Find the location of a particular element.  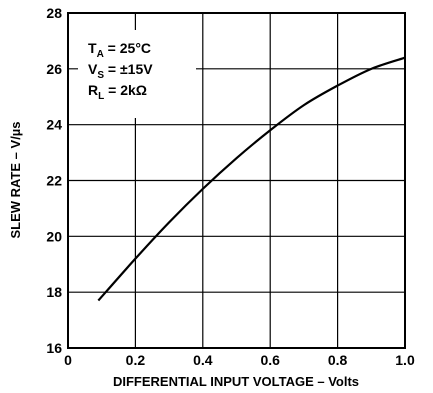

y-tick-label: 26 is located at coordinates (54, 69).